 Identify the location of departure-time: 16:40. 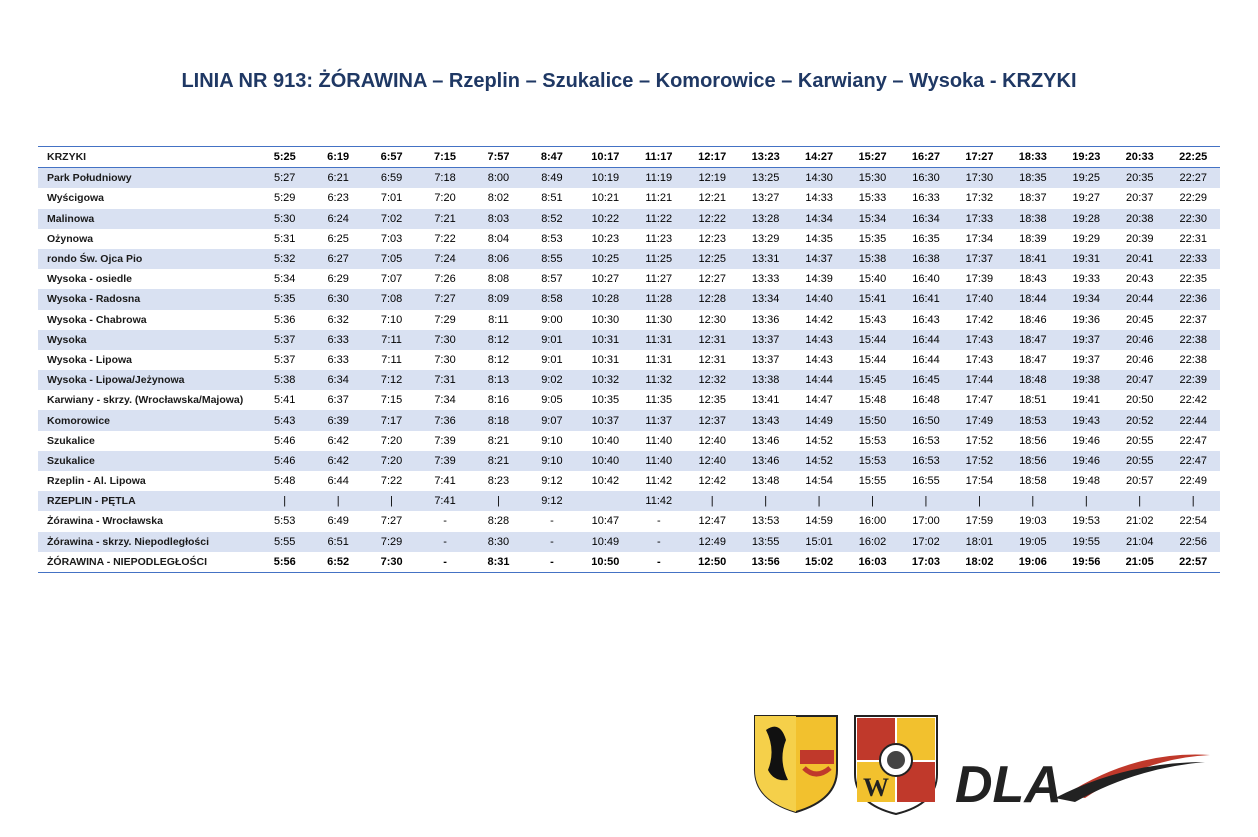
(926, 279).